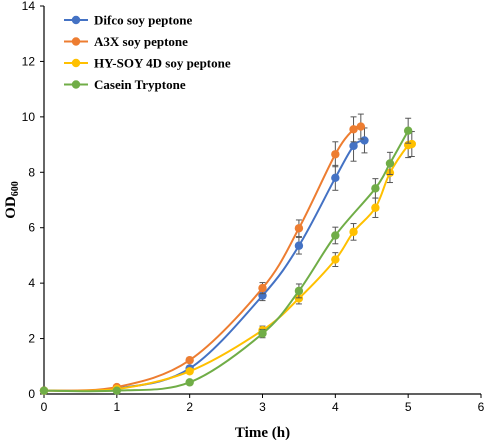 This screenshot has height=440, width=484. Describe the element at coordinates (143, 20) in the screenshot. I see `legend-label: Difco soy peptone` at that location.